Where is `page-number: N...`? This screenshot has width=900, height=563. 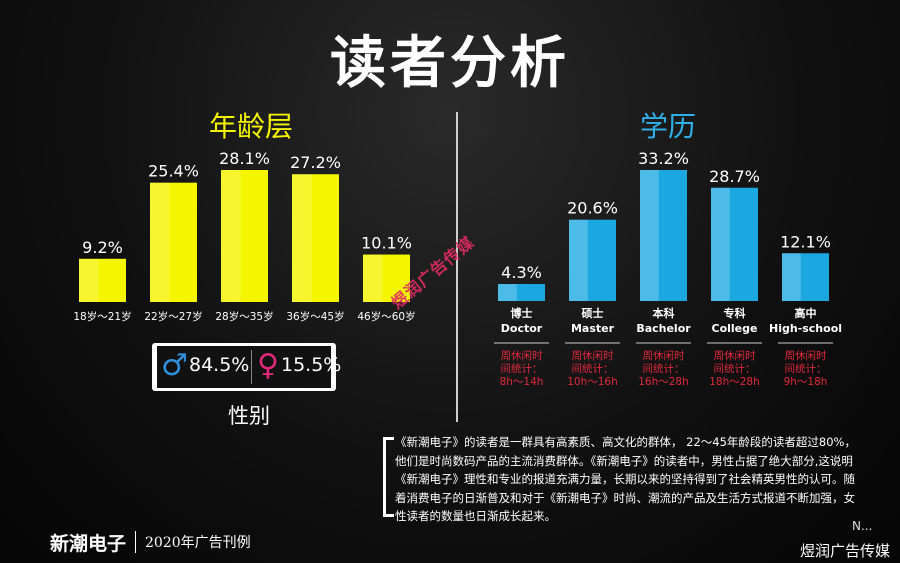
page-number: N... is located at coordinates (862, 526).